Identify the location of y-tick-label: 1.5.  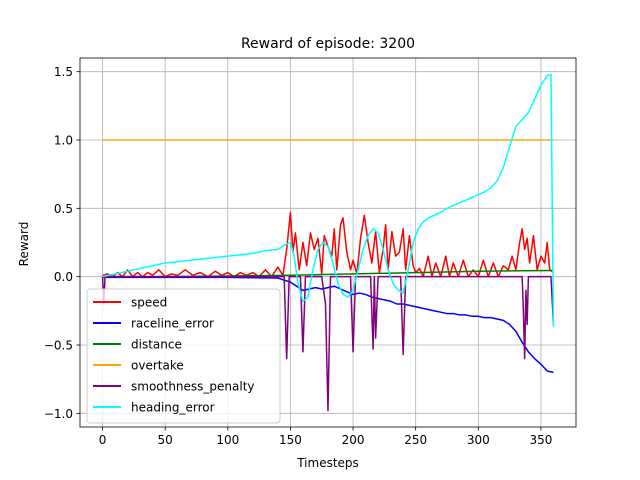
(63, 72).